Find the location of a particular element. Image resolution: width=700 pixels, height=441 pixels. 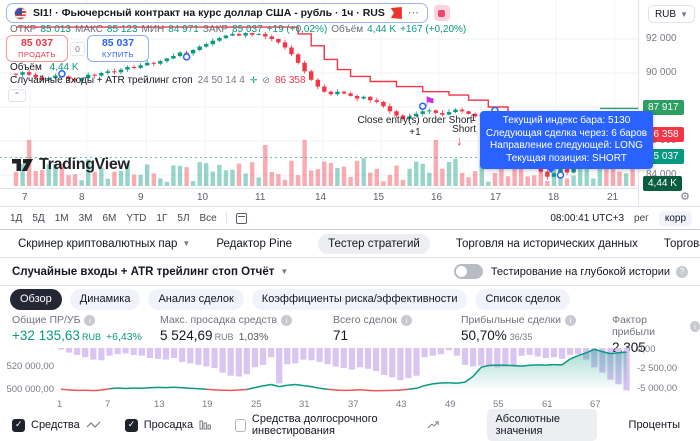

stat-label: Общие ПР/УБ is located at coordinates (46, 320).